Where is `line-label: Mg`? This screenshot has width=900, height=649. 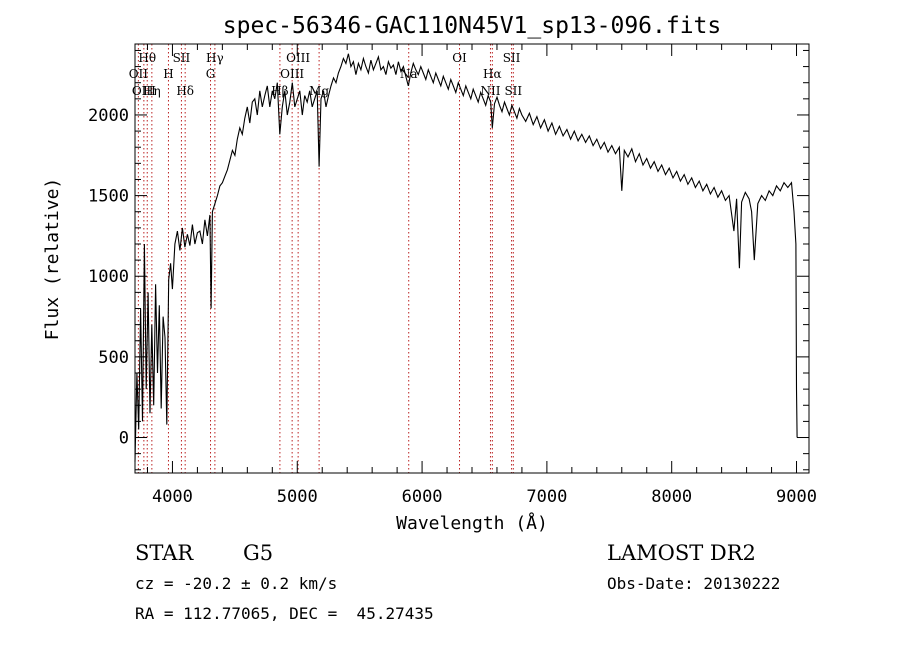
line-label: Mg is located at coordinates (319, 91).